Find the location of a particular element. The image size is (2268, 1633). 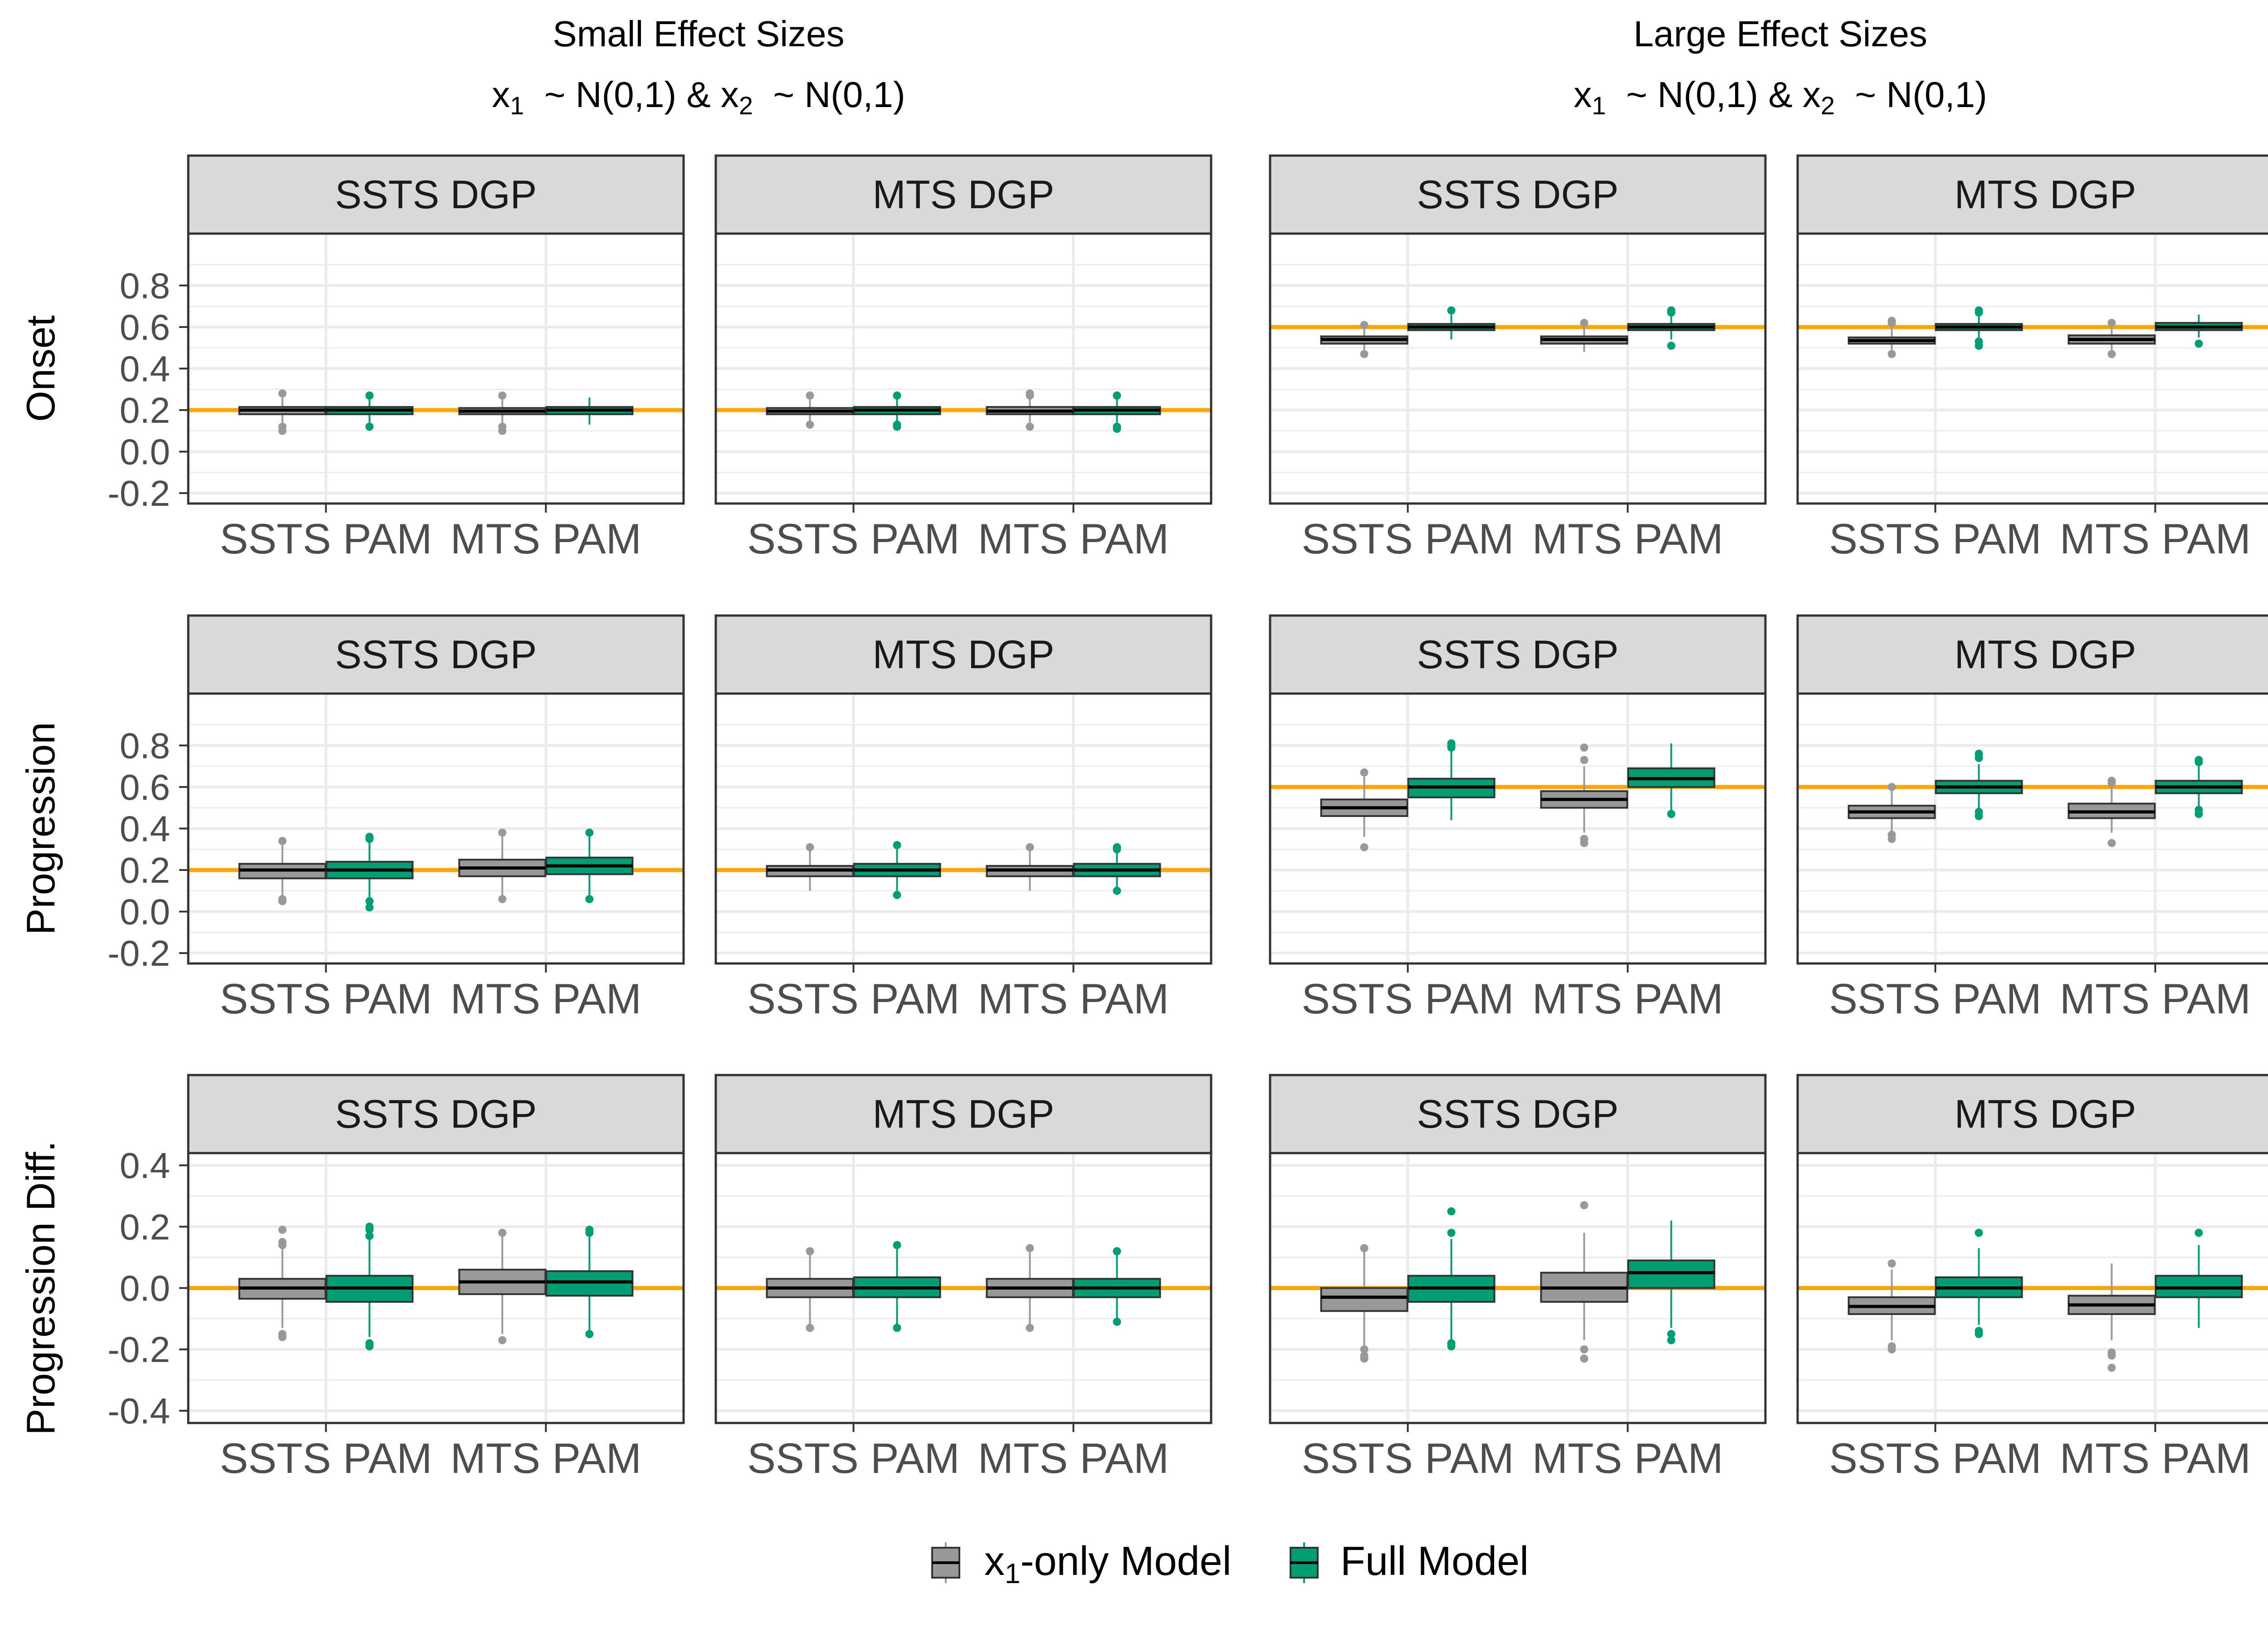

panel-r3-c2: MTS DGP SSTS PAM MTS PAM is located at coordinates (963, 1278).